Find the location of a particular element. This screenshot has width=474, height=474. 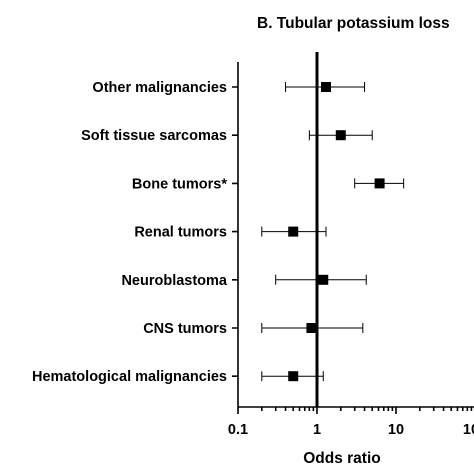

x-ticks: 0.1 1 10 100 is located at coordinates (351, 430).